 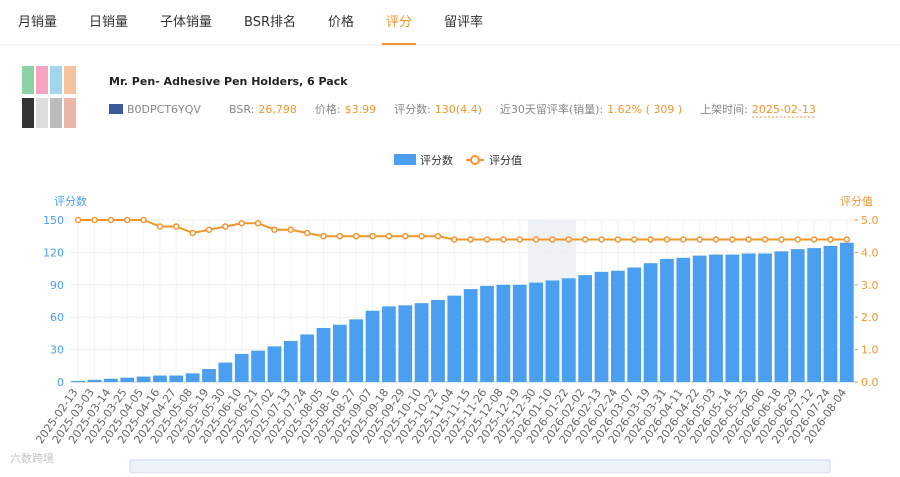 What do you see at coordinates (463, 22) in the screenshot?
I see `tab: 留评率` at bounding box center [463, 22].